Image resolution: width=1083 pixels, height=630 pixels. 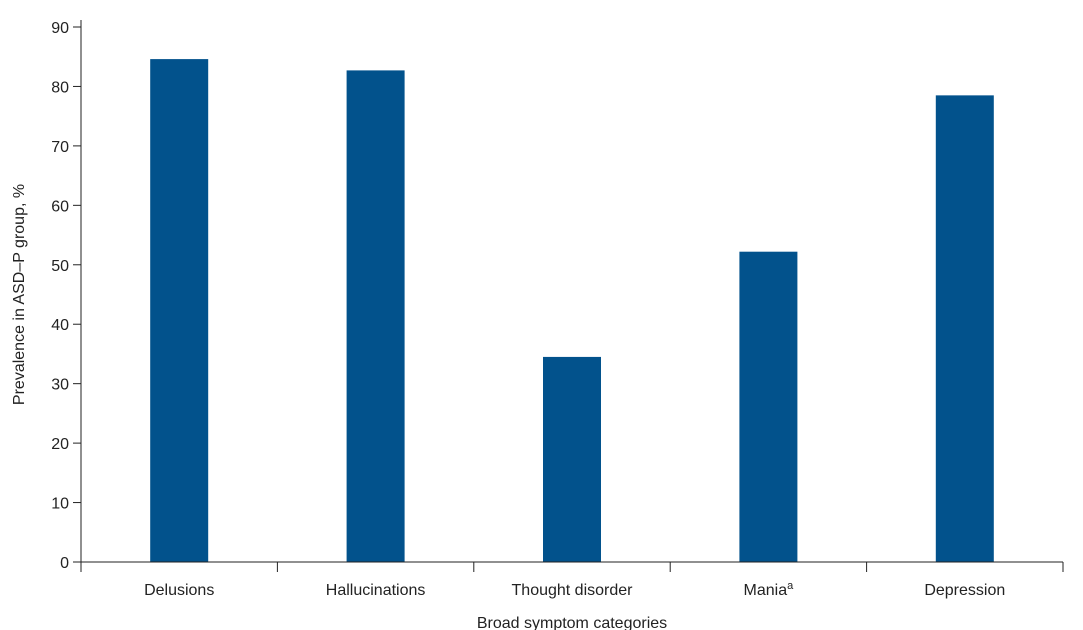 What do you see at coordinates (60, 28) in the screenshot?
I see `y-tick-label: 90` at bounding box center [60, 28].